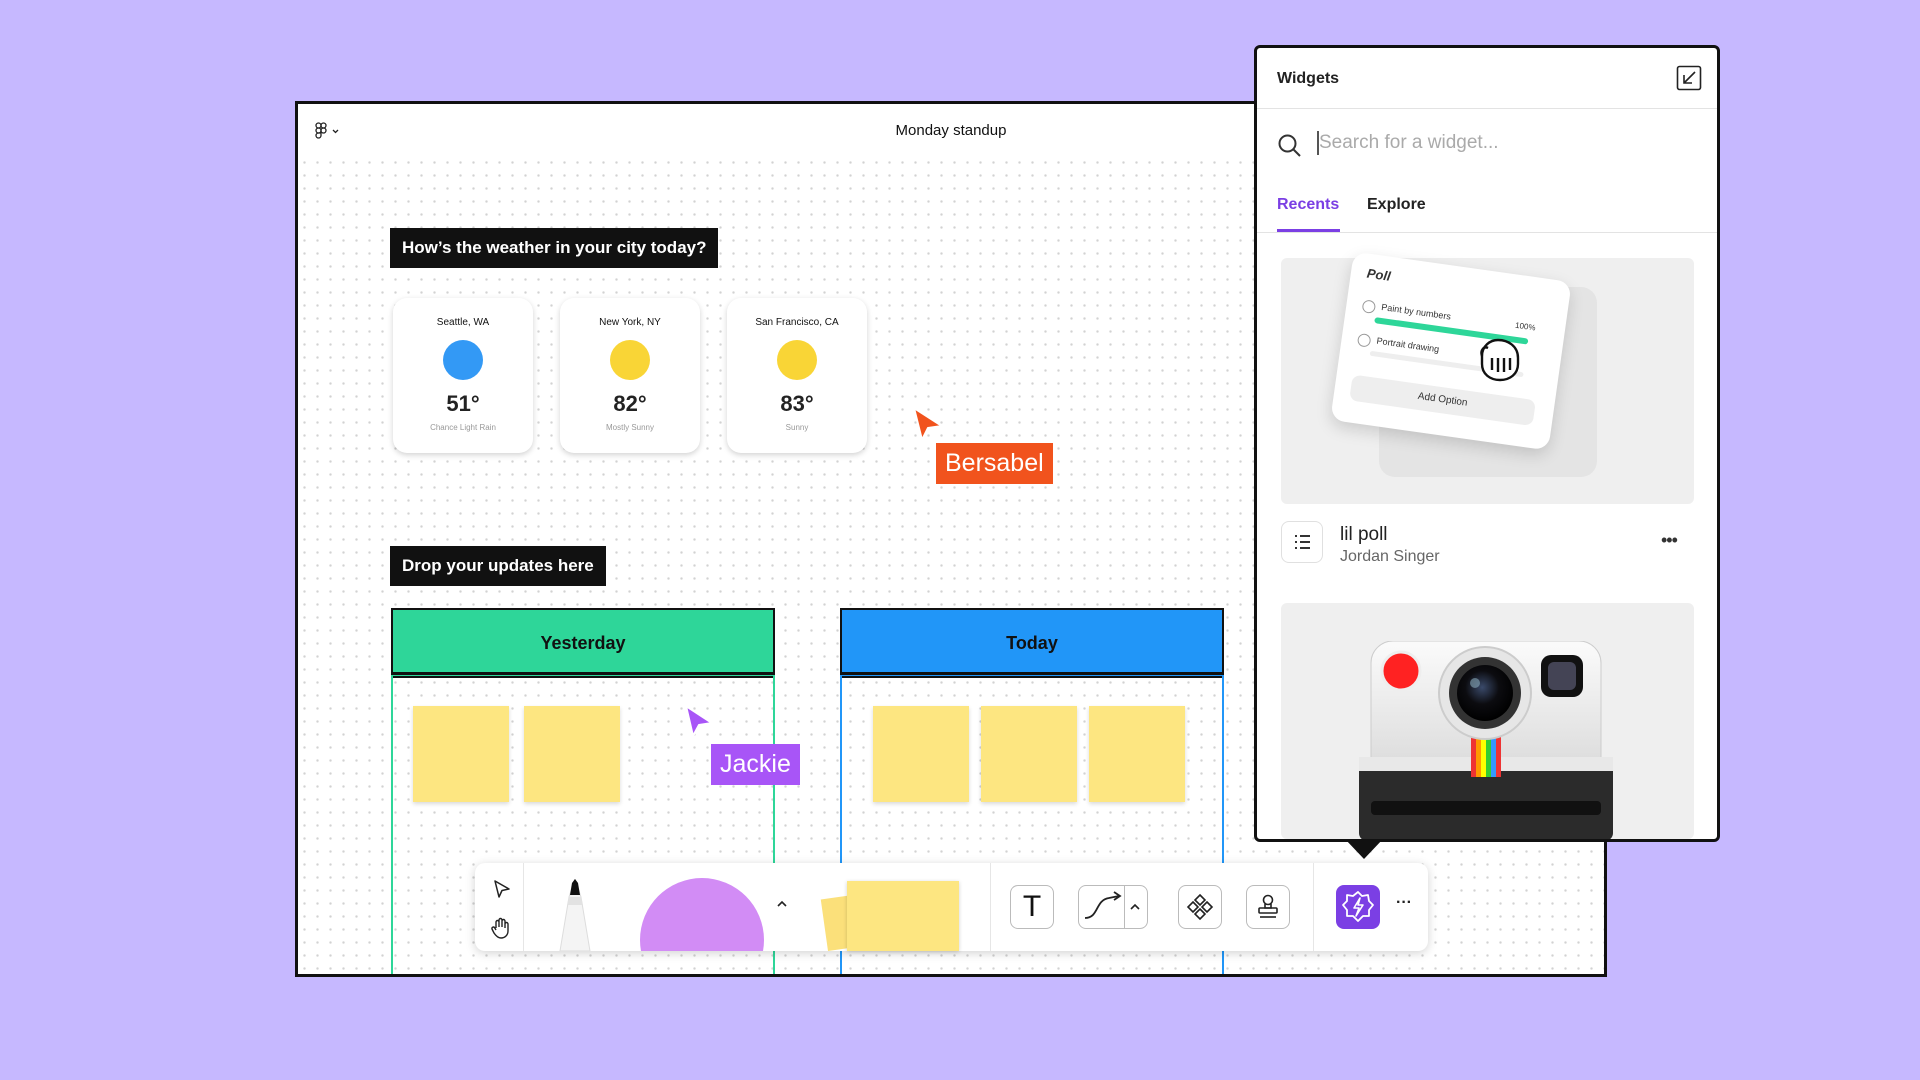 Image resolution: width=1920 pixels, height=1080 pixels. Describe the element at coordinates (1364, 534) in the screenshot. I see `widget-name: lil poll` at that location.